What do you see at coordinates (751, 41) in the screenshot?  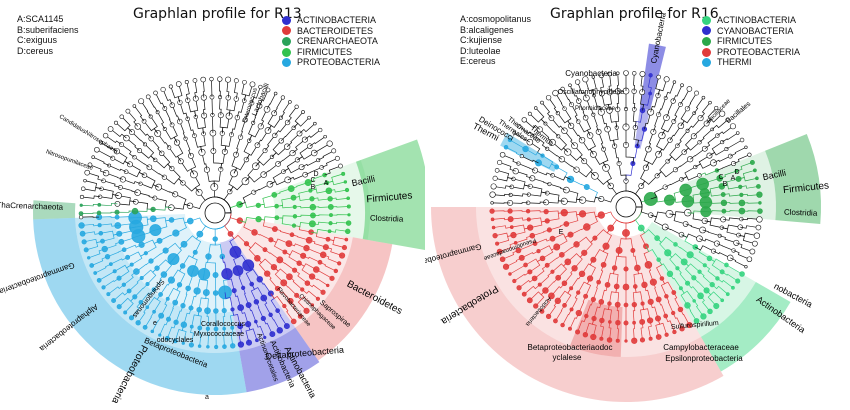 I see `legend-item: FIRMICUTES` at bounding box center [751, 41].